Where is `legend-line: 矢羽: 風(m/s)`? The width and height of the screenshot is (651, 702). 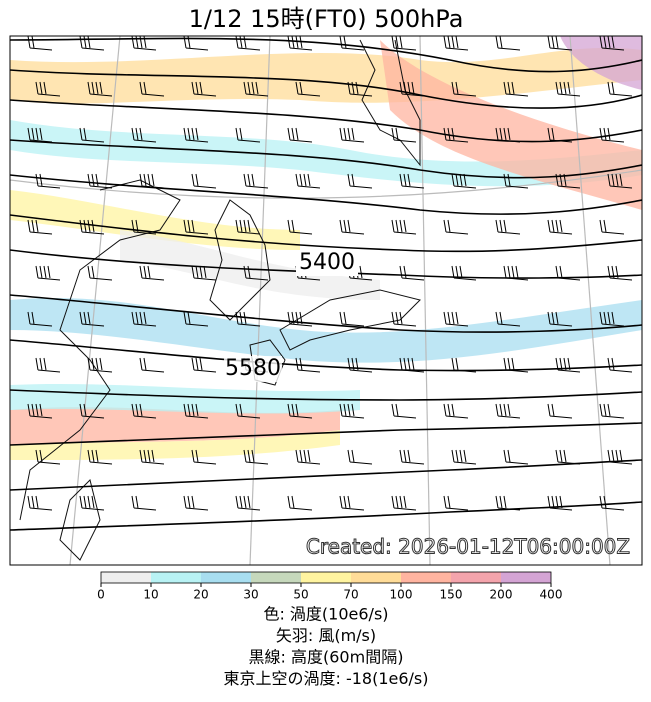 legend-line: 矢羽: 風(m/s) is located at coordinates (326, 635).